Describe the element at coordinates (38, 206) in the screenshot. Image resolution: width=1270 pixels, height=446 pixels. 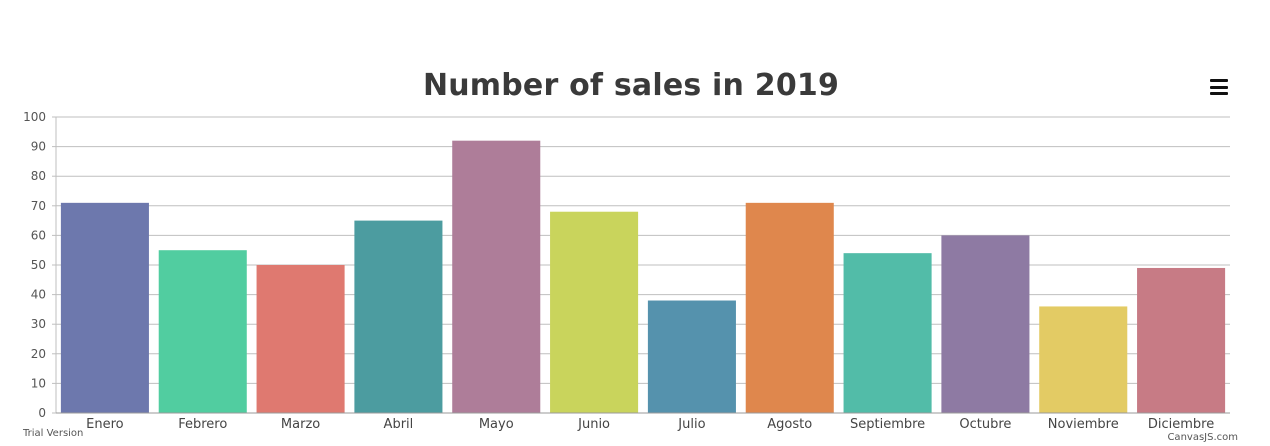
I see `y-tick-label: 70` at that location.